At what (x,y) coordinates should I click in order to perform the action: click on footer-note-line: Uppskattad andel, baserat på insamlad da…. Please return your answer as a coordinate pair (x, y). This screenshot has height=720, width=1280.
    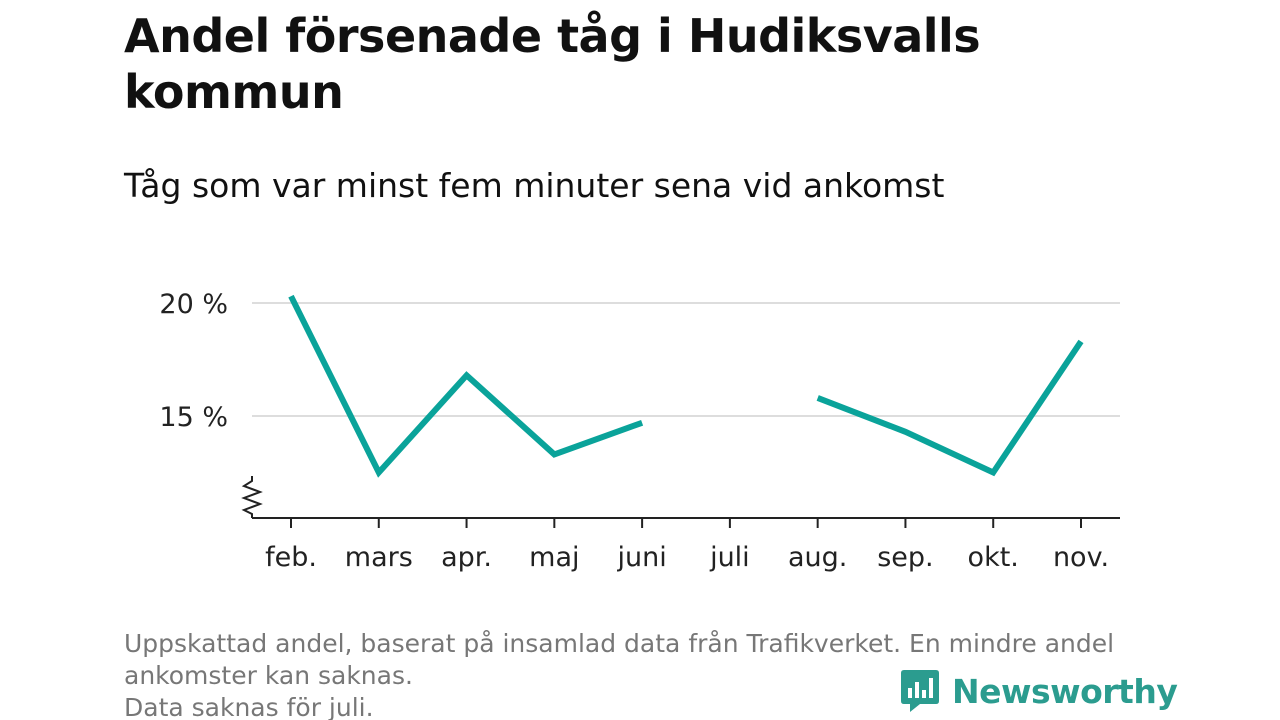
    Looking at the image, I should click on (619, 643).